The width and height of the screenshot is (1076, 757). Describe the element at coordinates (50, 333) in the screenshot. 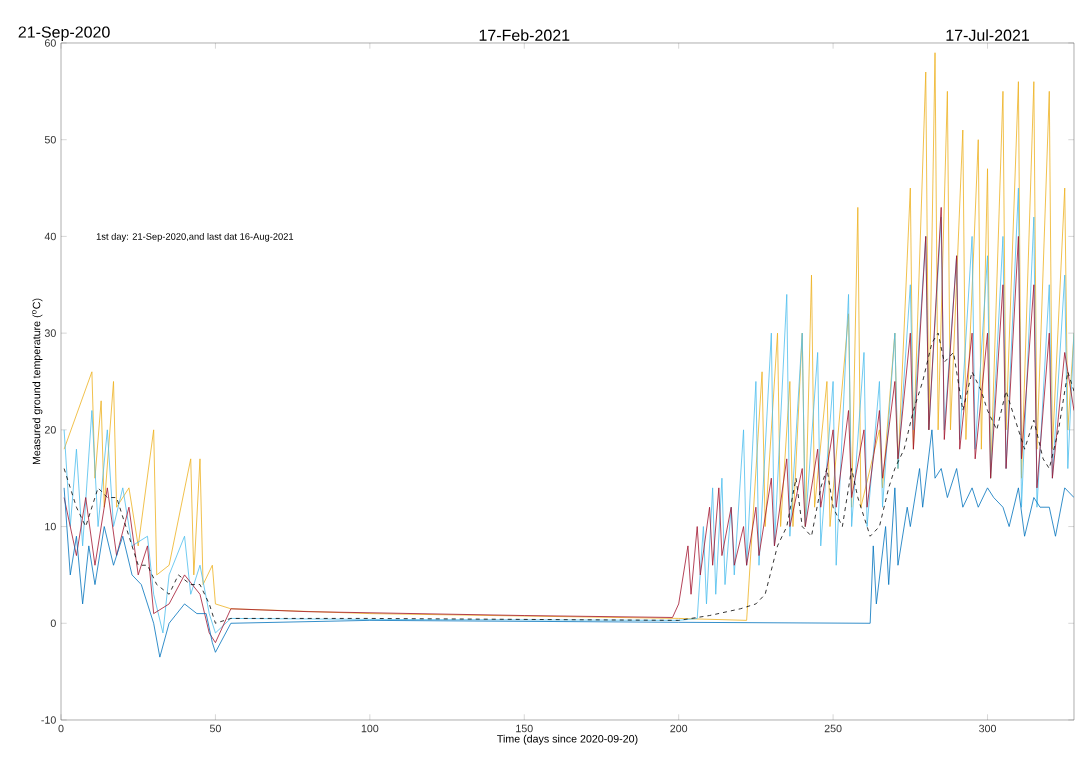

I see `y-tick-label: 30` at that location.